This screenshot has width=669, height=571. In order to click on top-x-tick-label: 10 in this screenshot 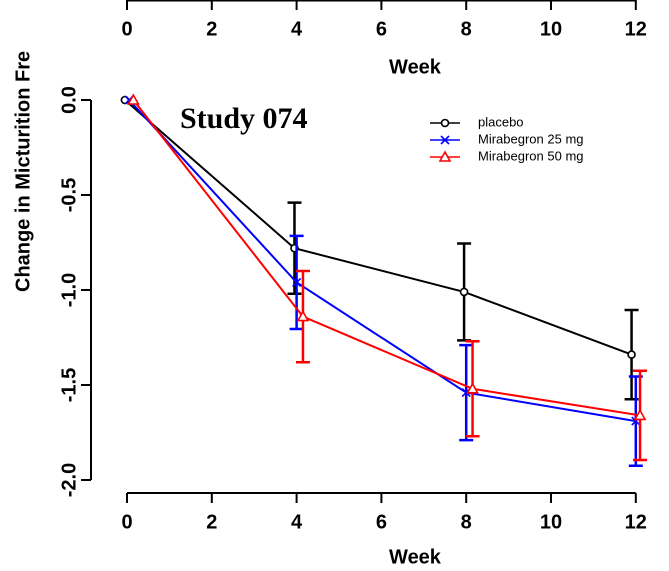, I will do `click(551, 29)`.